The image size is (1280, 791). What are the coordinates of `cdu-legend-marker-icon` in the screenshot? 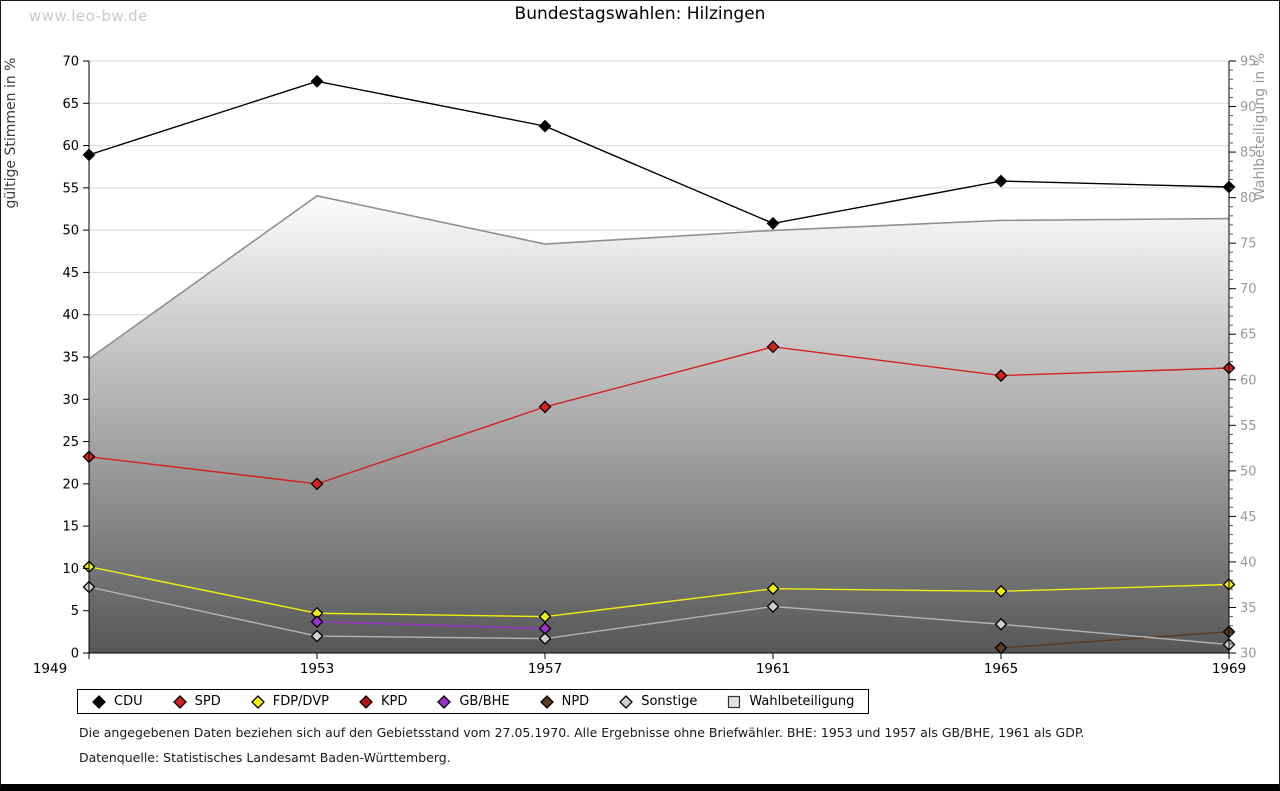 It's located at (99, 701).